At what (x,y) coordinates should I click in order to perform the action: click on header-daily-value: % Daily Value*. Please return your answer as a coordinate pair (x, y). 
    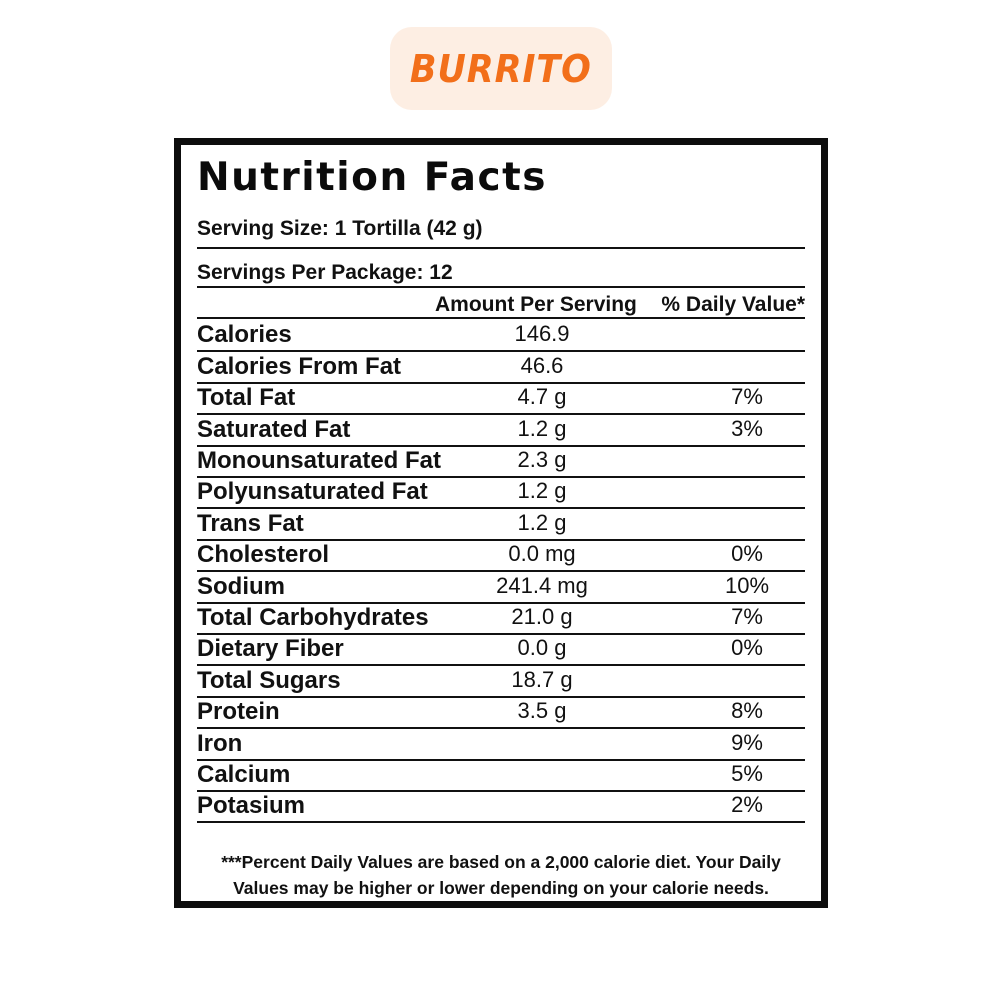
    Looking at the image, I should click on (733, 304).